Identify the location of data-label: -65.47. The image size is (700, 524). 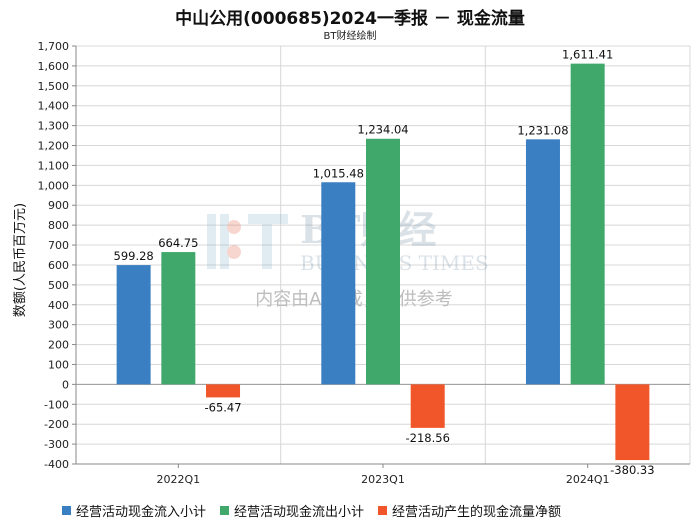
(222, 407).